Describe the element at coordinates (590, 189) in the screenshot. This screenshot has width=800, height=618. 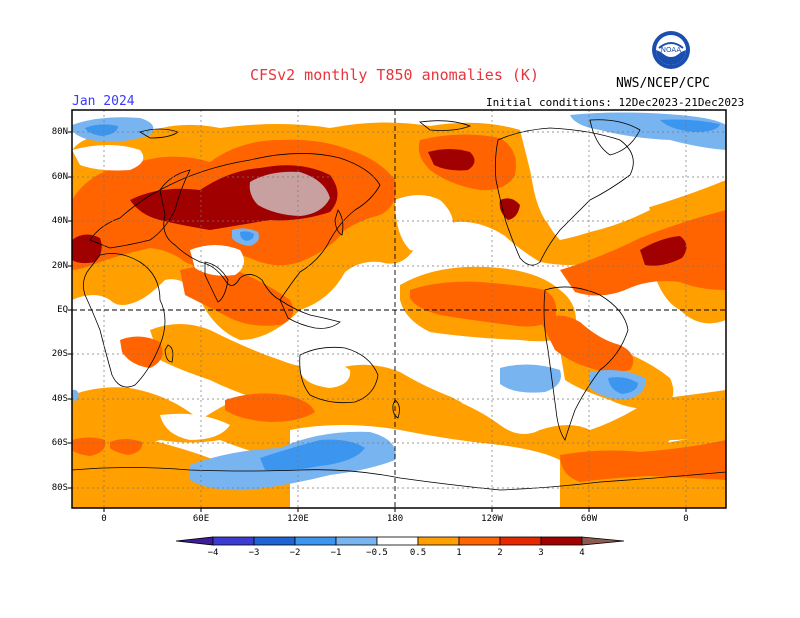
I see `field-neutral-north-america` at that location.